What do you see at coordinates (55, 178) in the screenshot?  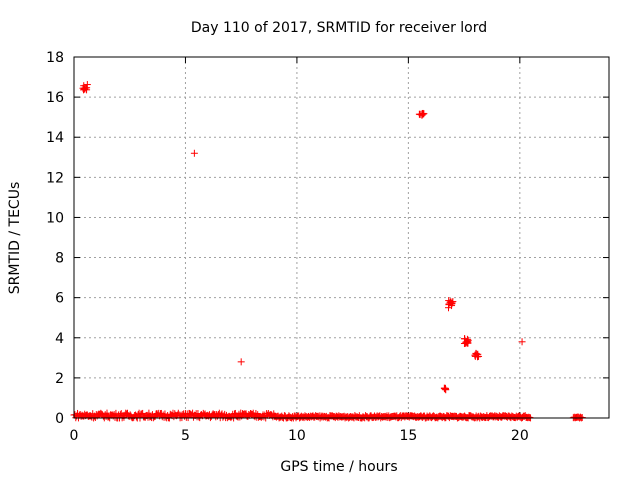 I see `y-tick-label: 12` at bounding box center [55, 178].